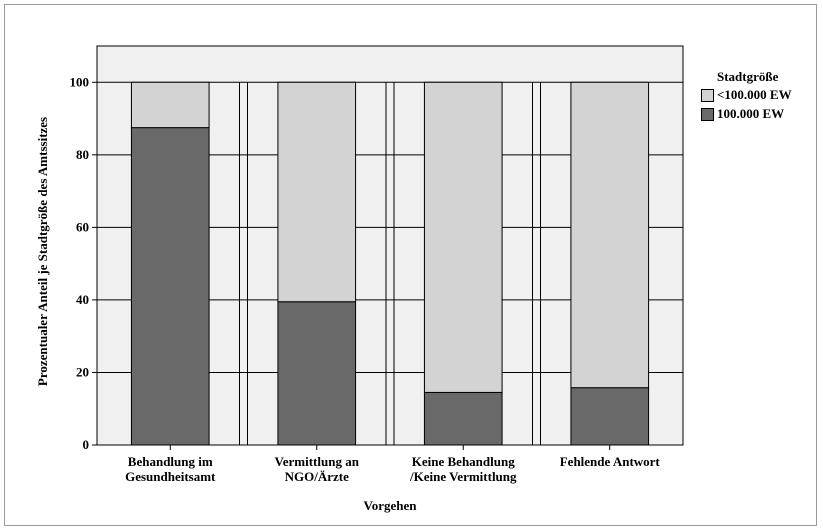 Image resolution: width=823 pixels, height=532 pixels. Describe the element at coordinates (707, 114) in the screenshot. I see `legend-swatch-large-cities` at that location.